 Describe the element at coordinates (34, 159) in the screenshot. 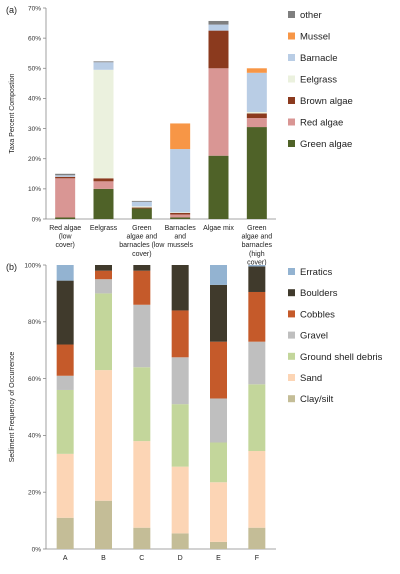

I see `chart1-y-tick-label: 20%` at that location.